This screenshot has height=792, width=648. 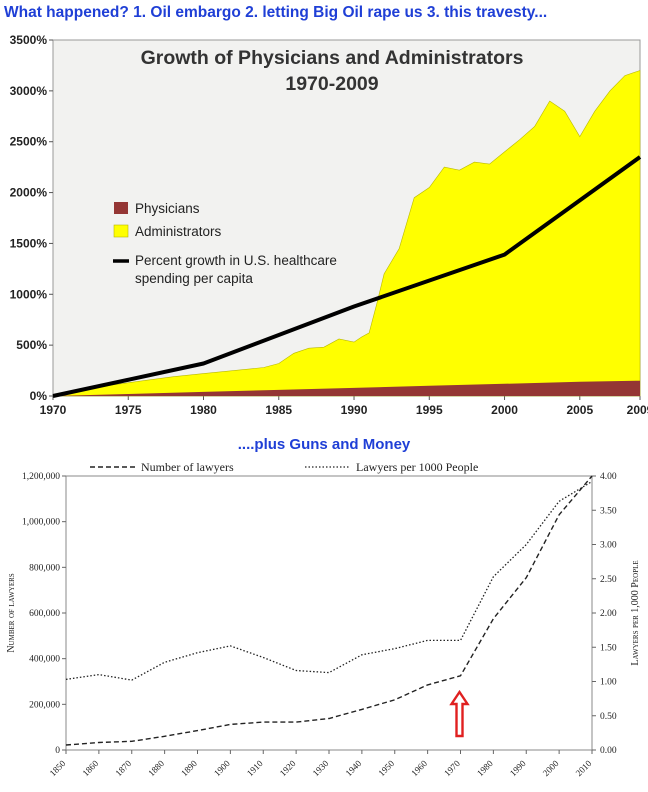 What do you see at coordinates (29, 91) in the screenshot?
I see `y-tick-label: 3000%` at bounding box center [29, 91].